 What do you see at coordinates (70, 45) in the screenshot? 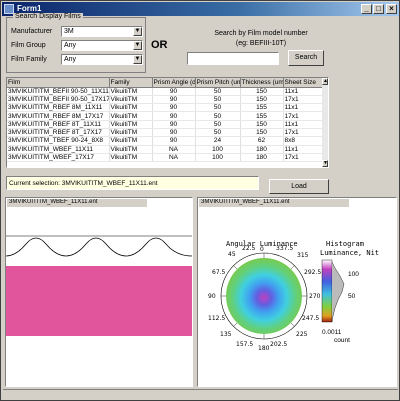
I see `film-group-value: Any` at bounding box center [70, 45].